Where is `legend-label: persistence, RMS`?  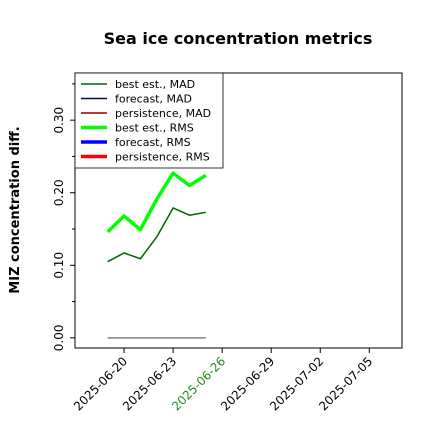 legend-label: persistence, RMS is located at coordinates (162, 157).